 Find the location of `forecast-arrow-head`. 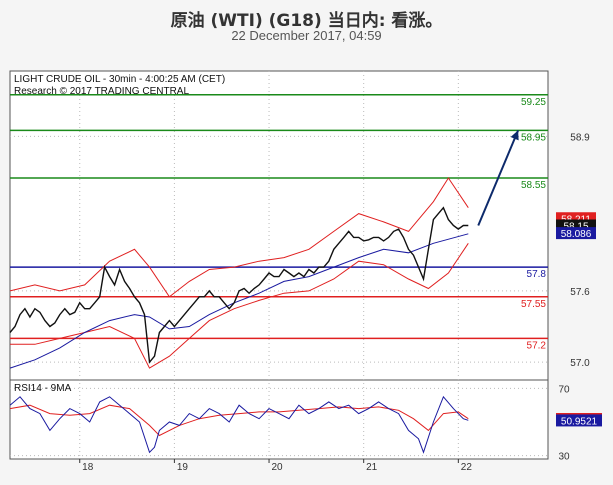

forecast-arrow-head is located at coordinates (514, 135).